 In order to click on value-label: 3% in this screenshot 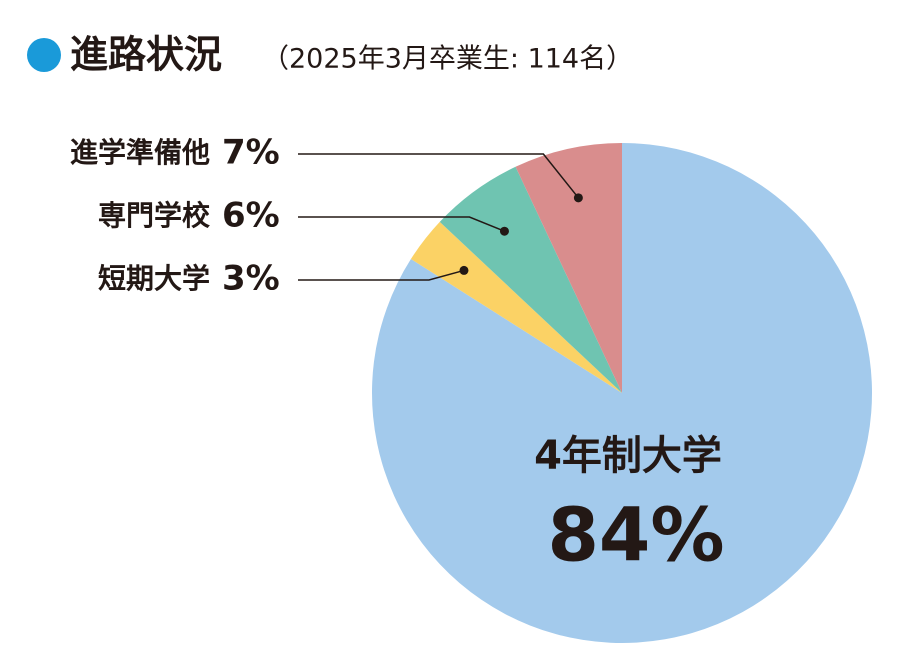, I will do `click(251, 279)`.